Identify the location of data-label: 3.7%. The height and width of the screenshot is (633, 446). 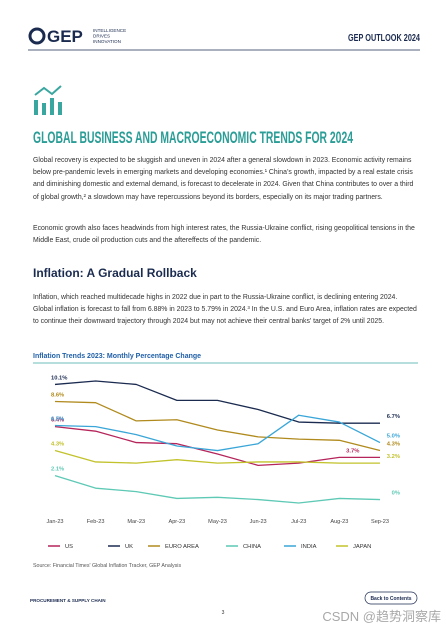
(352, 451).